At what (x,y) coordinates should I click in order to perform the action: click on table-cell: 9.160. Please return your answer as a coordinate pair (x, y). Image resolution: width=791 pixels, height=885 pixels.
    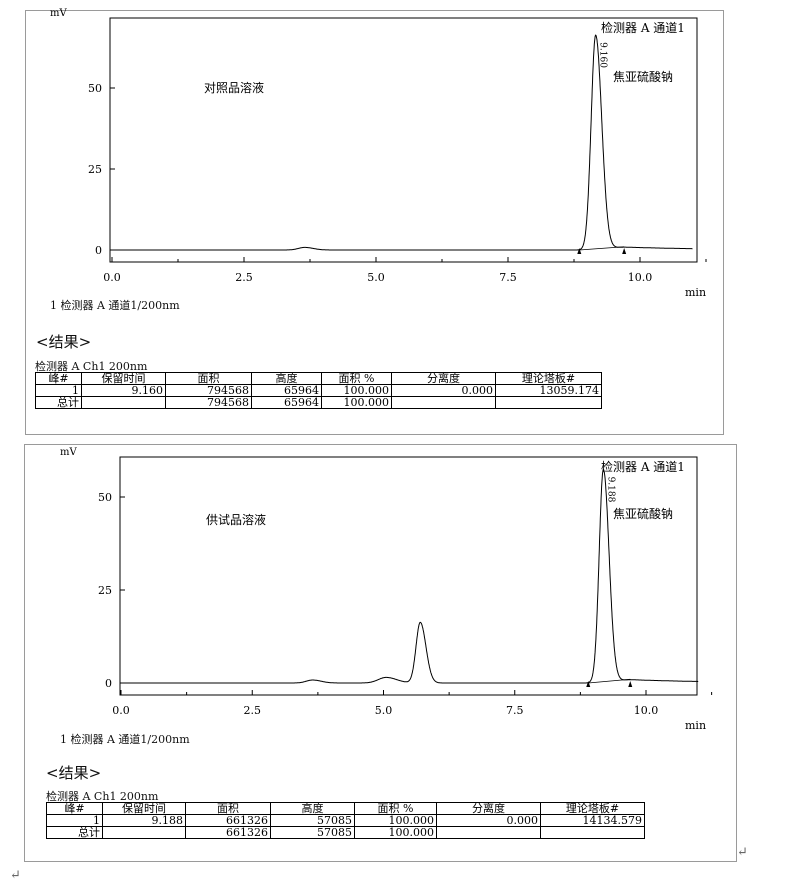
    Looking at the image, I should click on (123, 390).